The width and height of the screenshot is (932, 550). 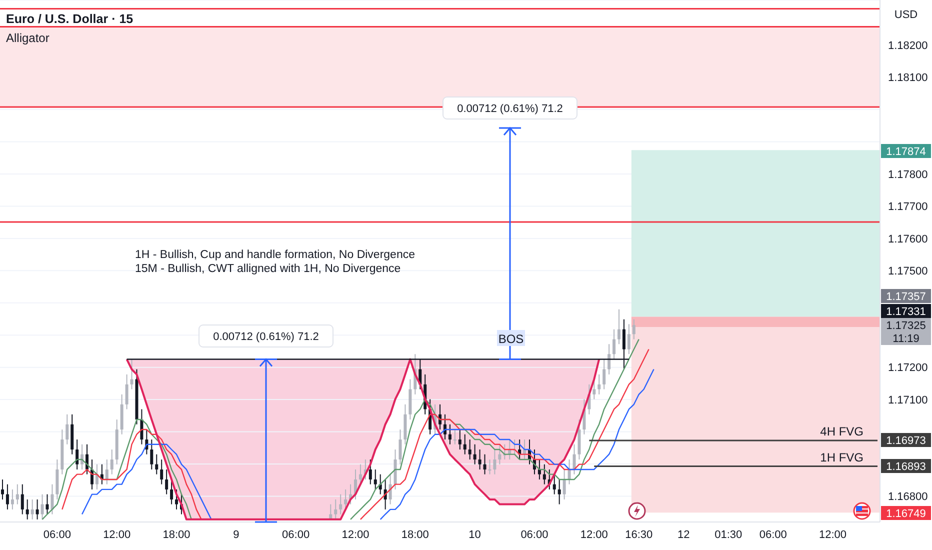 What do you see at coordinates (906, 152) in the screenshot?
I see `text: 1.17874` at bounding box center [906, 152].